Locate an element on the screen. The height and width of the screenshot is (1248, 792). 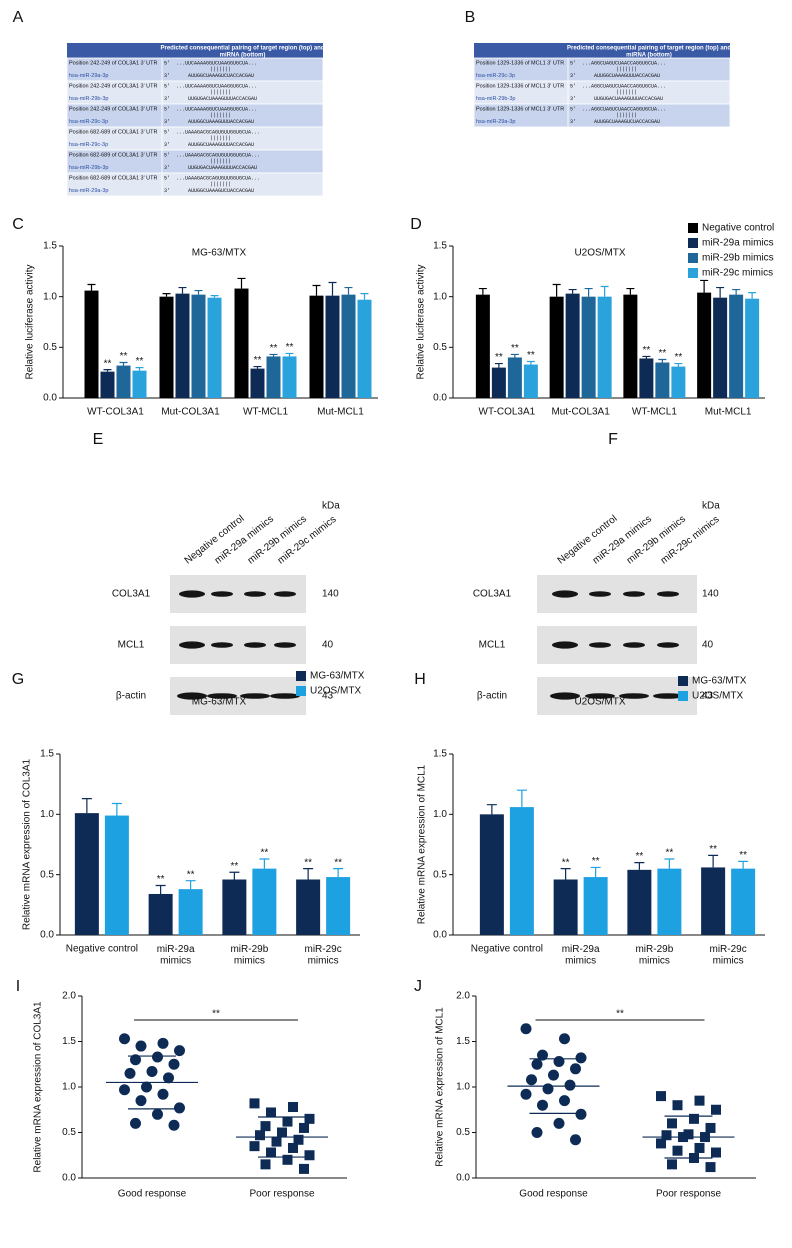
panel-label: G is located at coordinates (18, 679).